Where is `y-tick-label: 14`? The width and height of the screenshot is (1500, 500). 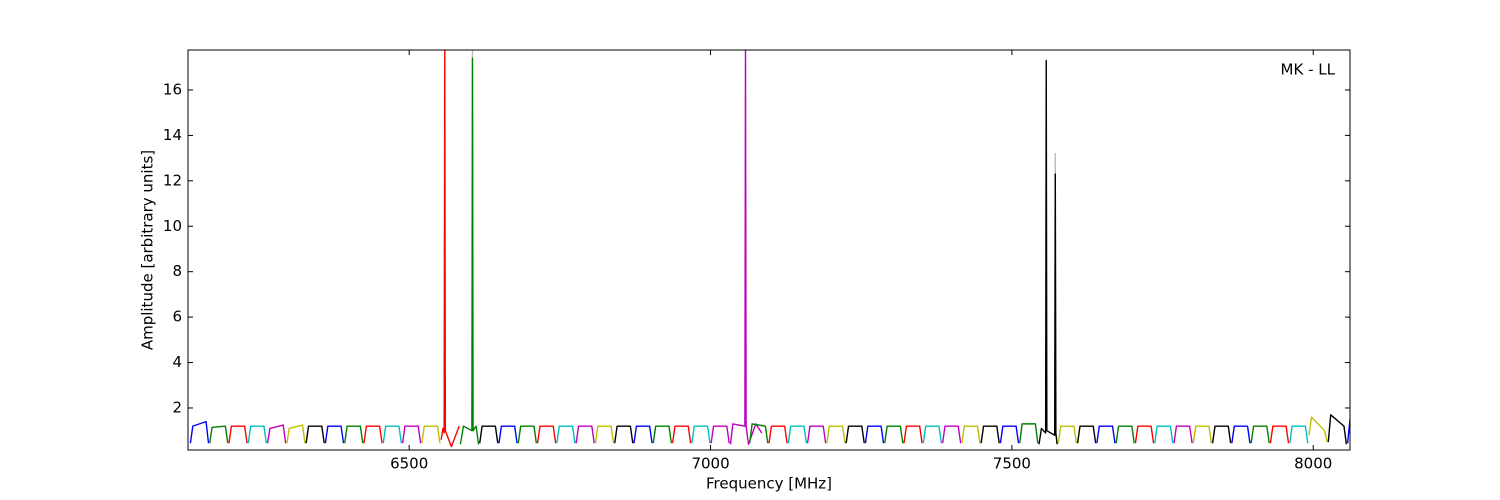
y-tick-label: 14 is located at coordinates (172, 135).